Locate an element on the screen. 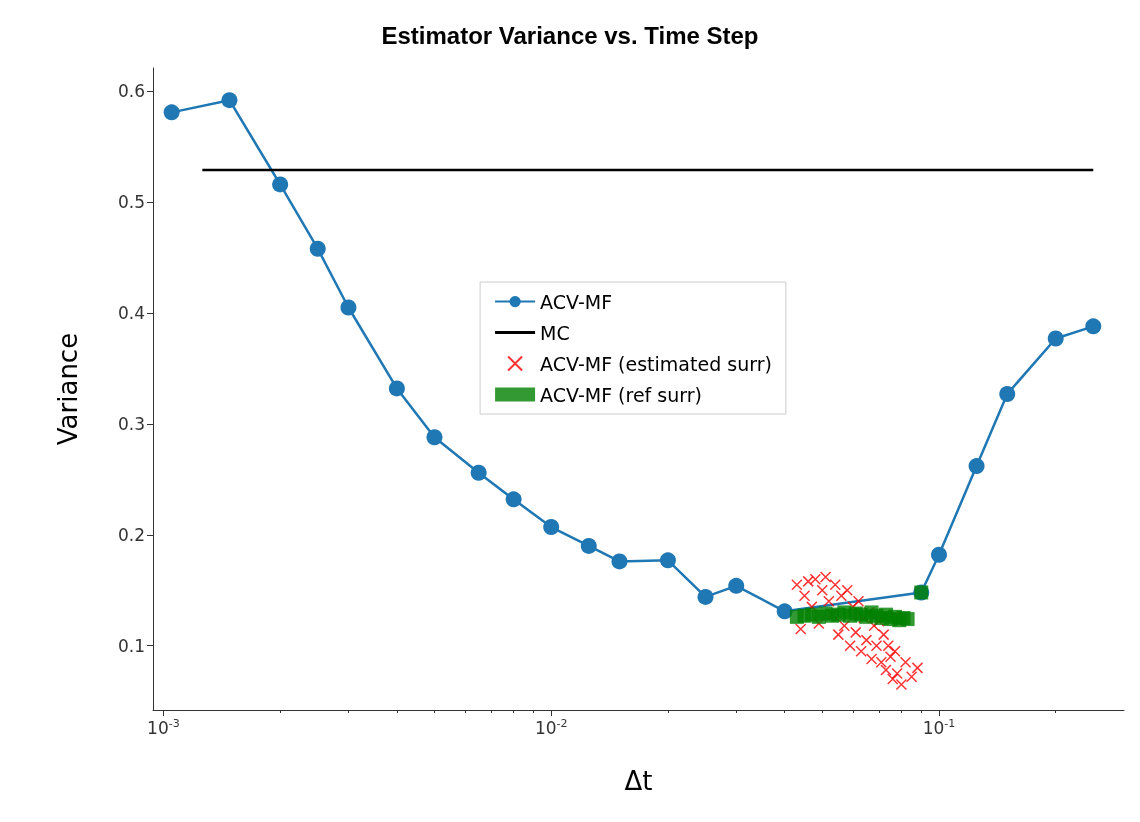 Image resolution: width=1140 pixels, height=822 pixels. x-axis-title: Δt is located at coordinates (638, 781).